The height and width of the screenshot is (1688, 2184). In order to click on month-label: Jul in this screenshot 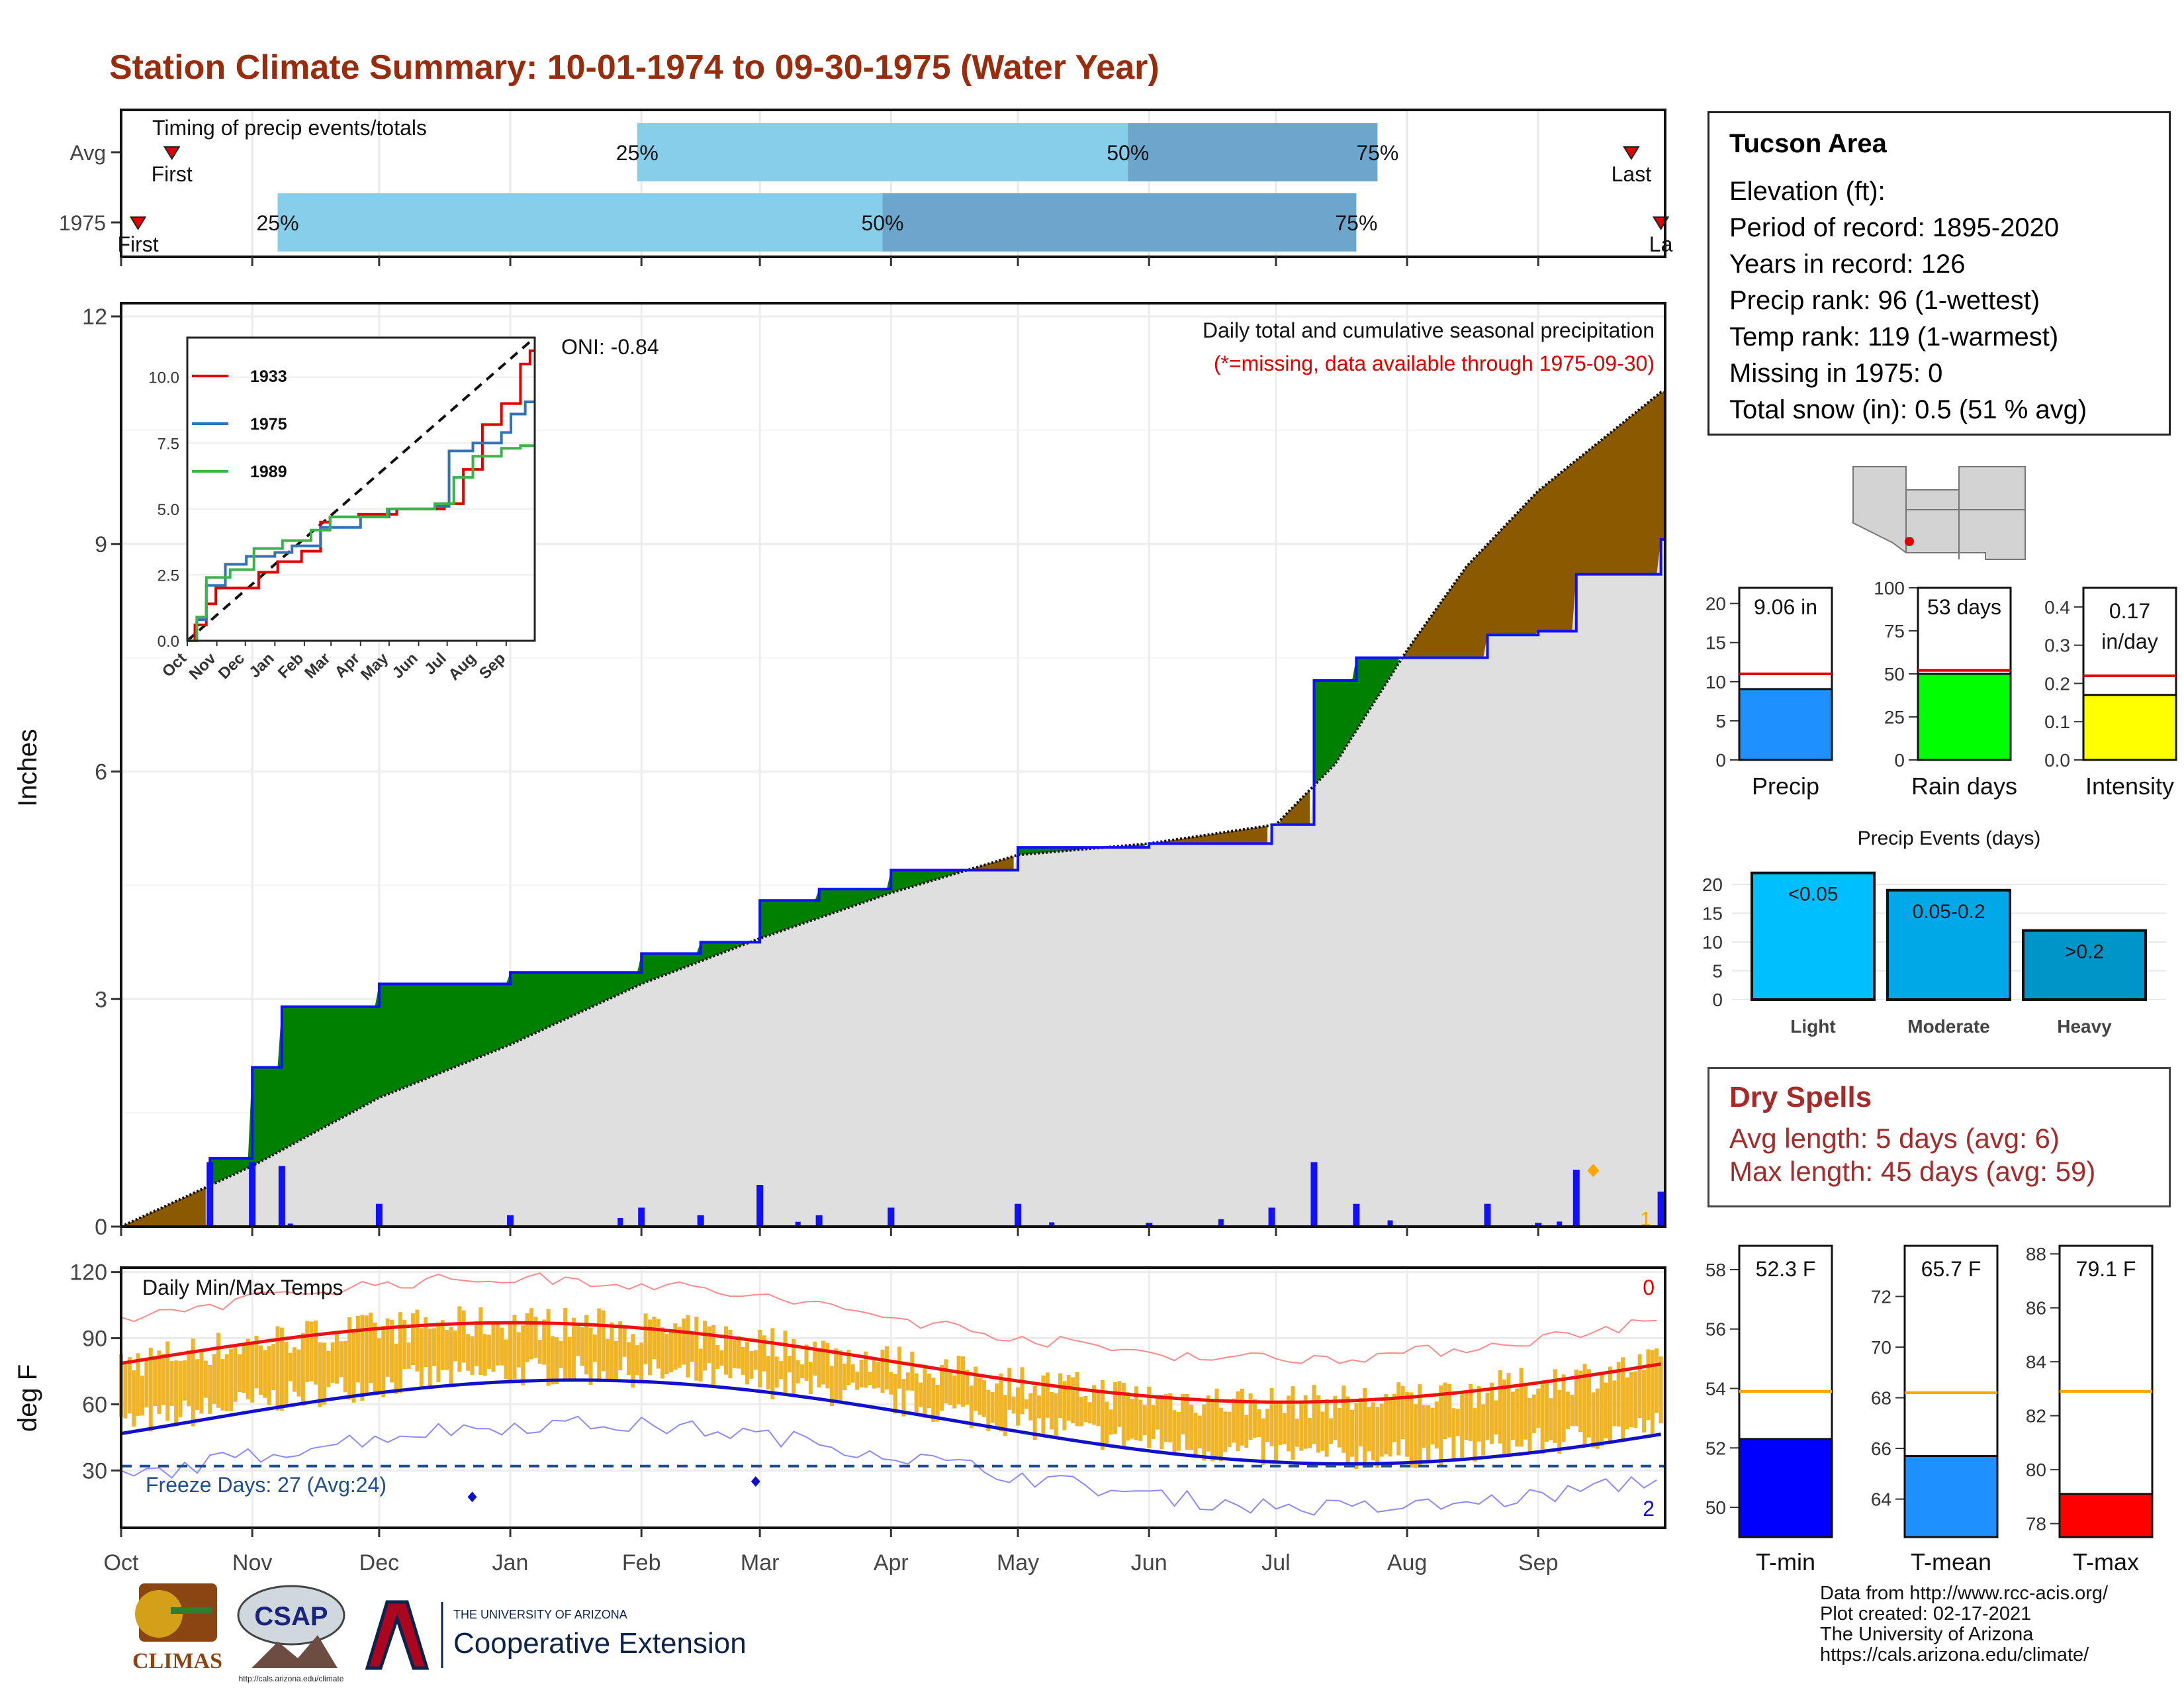, I will do `click(1275, 1562)`.